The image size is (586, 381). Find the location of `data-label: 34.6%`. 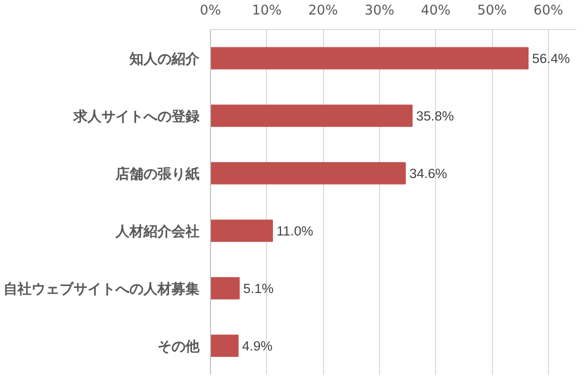

data-label: 34.6% is located at coordinates (428, 173).